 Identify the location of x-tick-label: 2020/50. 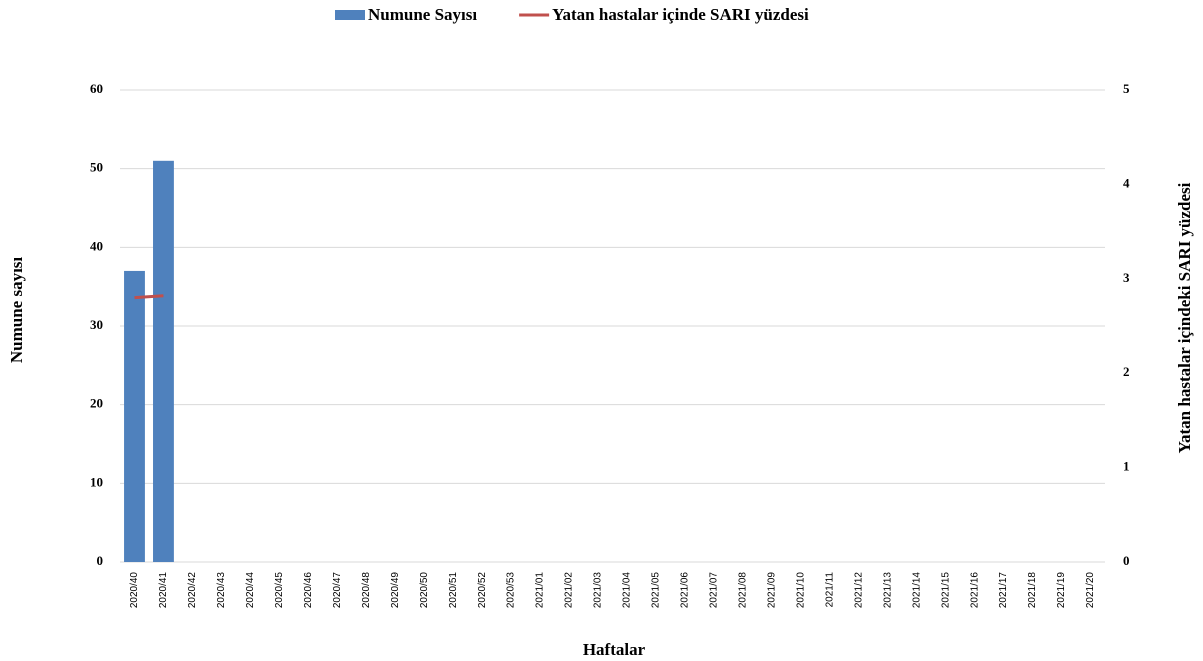
(424, 590).